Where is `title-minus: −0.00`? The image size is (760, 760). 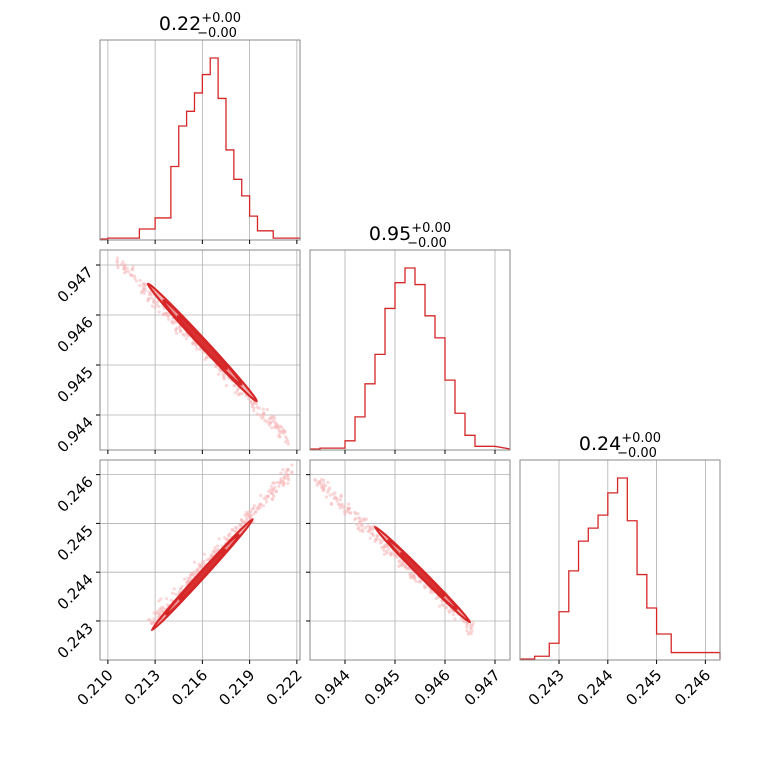
title-minus: −0.00 is located at coordinates (427, 243).